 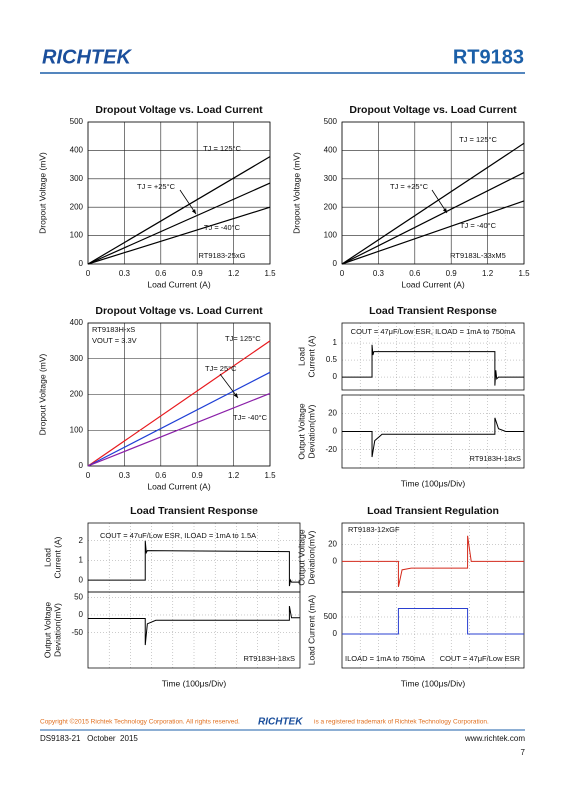 What do you see at coordinates (280, 722) in the screenshot?
I see `footer-logo: RICHTEK` at bounding box center [280, 722].